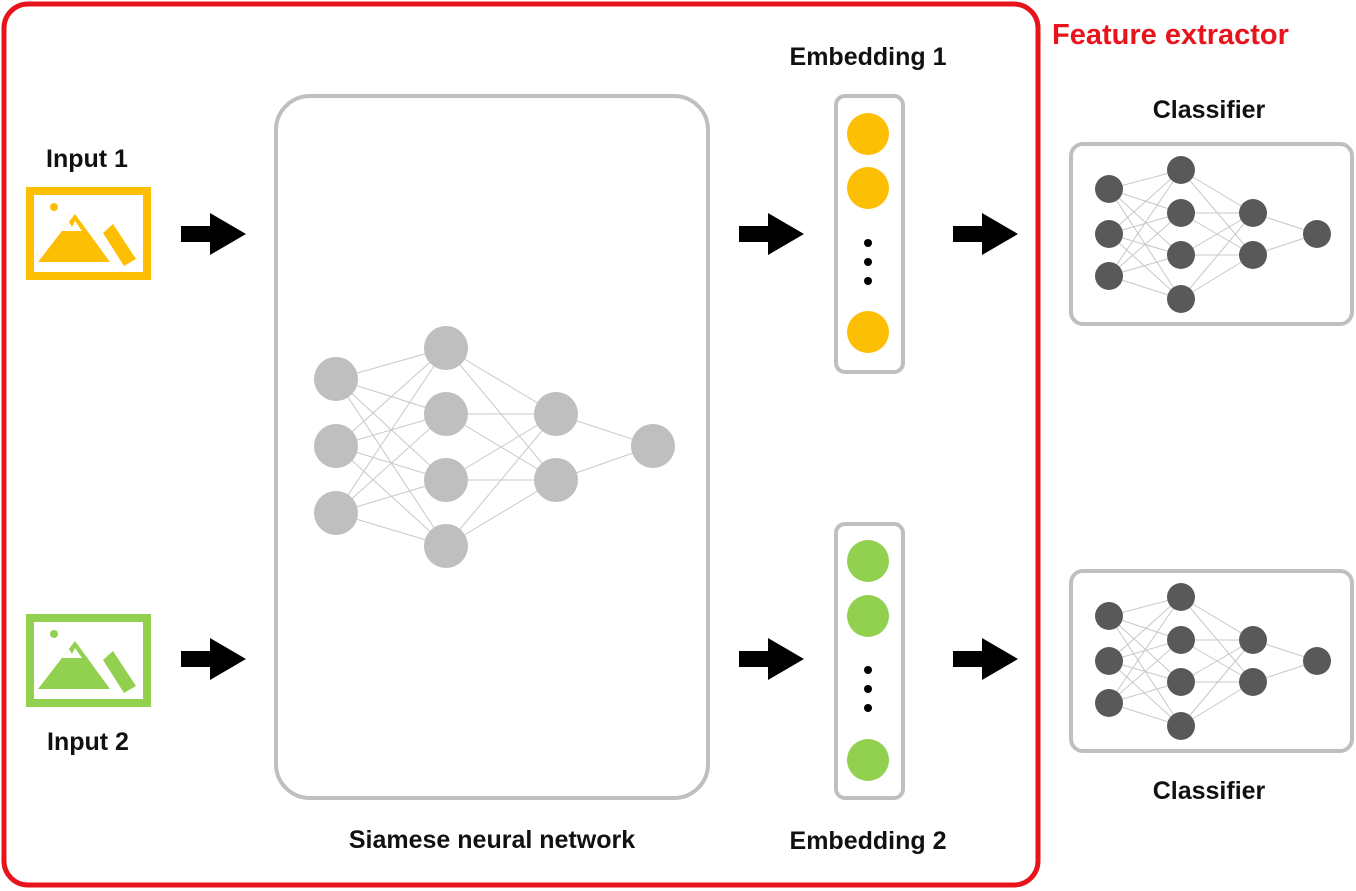  What do you see at coordinates (868, 841) in the screenshot?
I see `embedding-2-label: Embedding 2` at bounding box center [868, 841].